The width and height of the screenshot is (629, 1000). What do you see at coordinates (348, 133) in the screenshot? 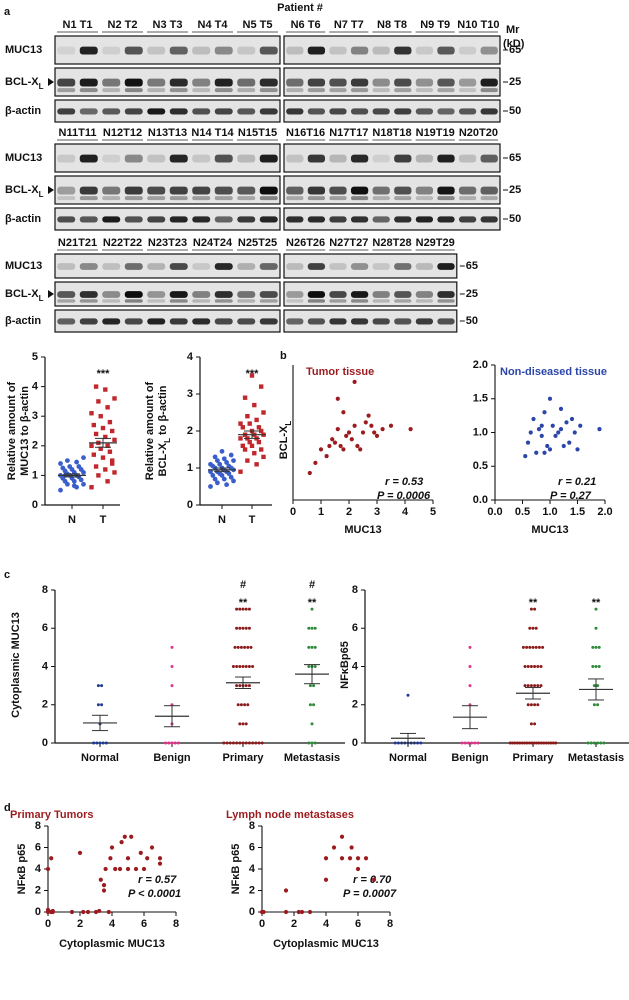
I see `lane-label: N17T17` at bounding box center [348, 133].